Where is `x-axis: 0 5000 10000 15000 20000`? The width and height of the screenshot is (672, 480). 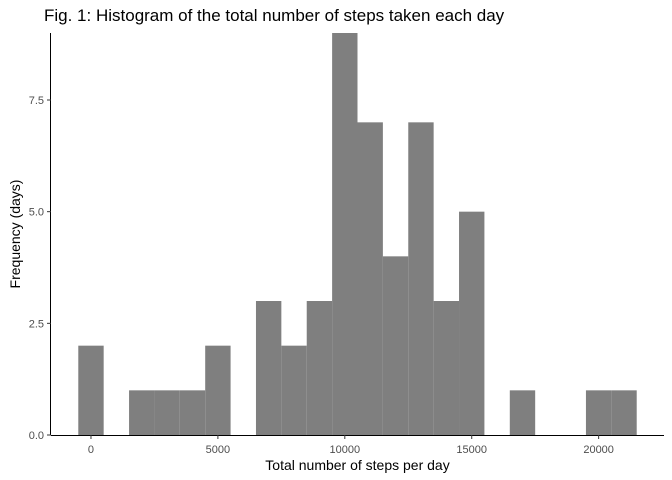 x-axis: 0 5000 10000 15000 20000 is located at coordinates (357, 445).